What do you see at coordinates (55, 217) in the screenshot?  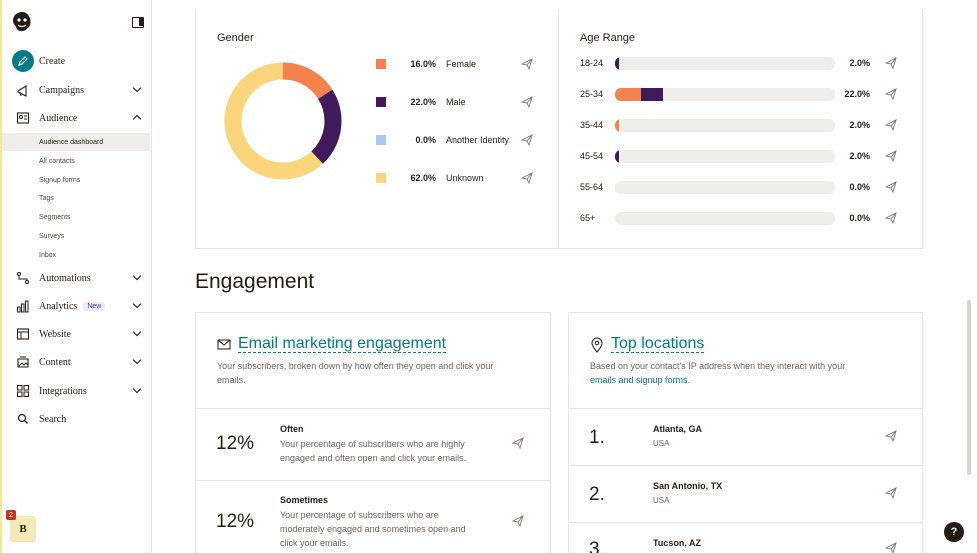 I see `sidebar-item-segments: Segments` at bounding box center [55, 217].